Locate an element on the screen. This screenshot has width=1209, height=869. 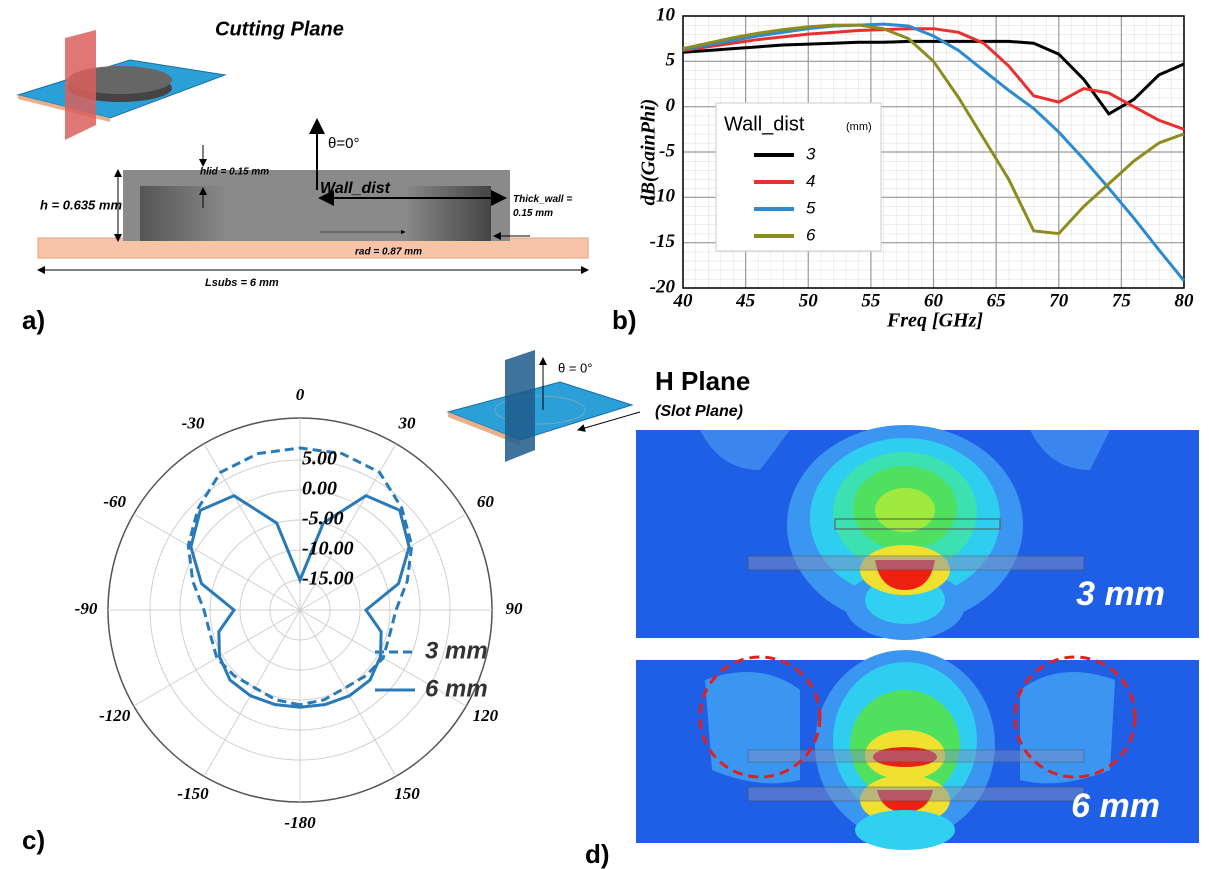
y-axis-title: dB(GainPhi) is located at coordinates (649, 152).